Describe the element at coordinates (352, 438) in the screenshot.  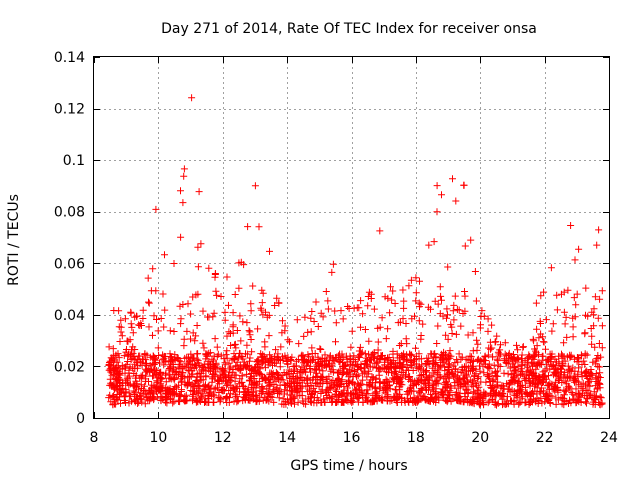
I see `x-tick-label: 16` at that location.